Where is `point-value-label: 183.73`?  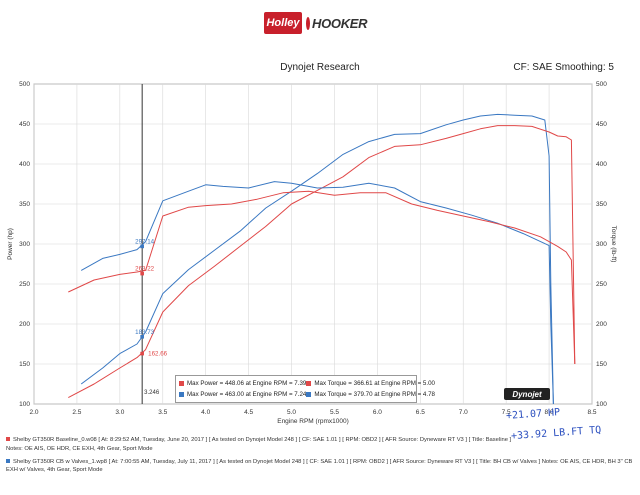 point-value-label: 183.73 is located at coordinates (144, 332).